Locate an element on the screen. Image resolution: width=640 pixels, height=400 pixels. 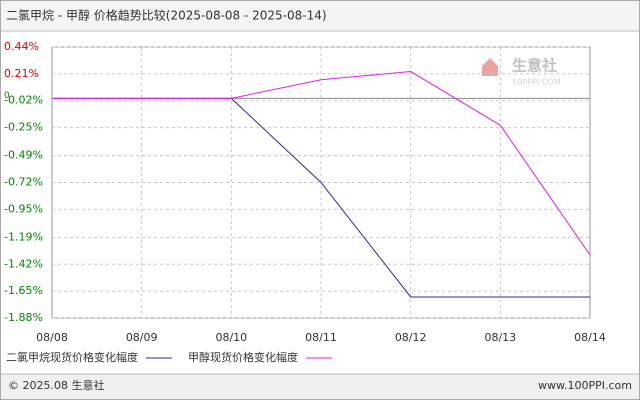
x-tick-label: 08/13 is located at coordinates (500, 337).